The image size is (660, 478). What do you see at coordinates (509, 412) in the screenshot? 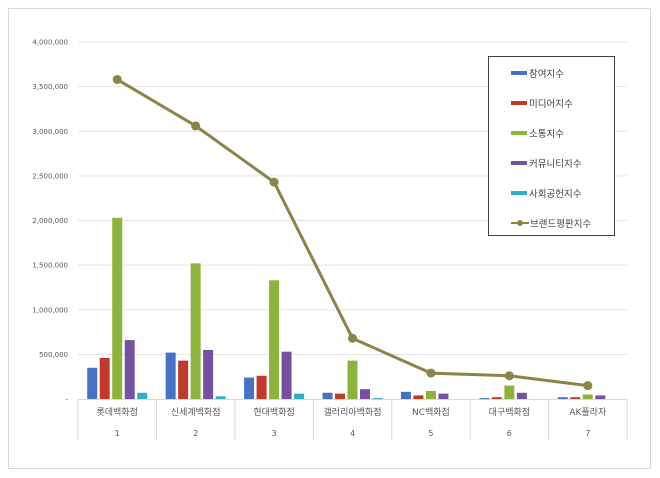
I see `category-label: 대구백화점` at bounding box center [509, 412].